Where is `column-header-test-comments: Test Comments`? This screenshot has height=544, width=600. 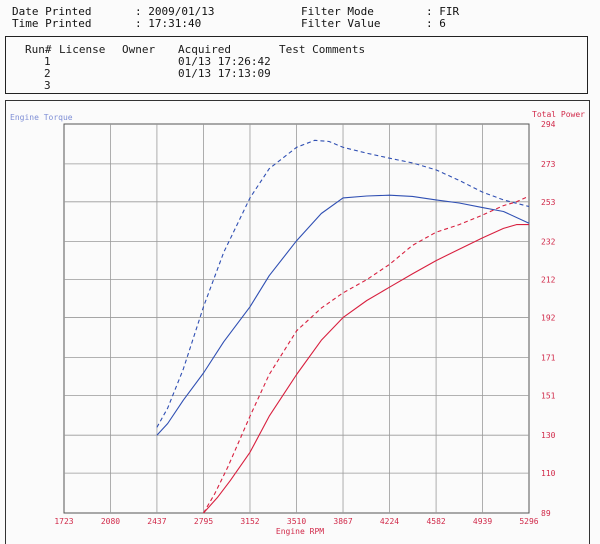
column-header-test-comments: Test Comments is located at coordinates (322, 49).